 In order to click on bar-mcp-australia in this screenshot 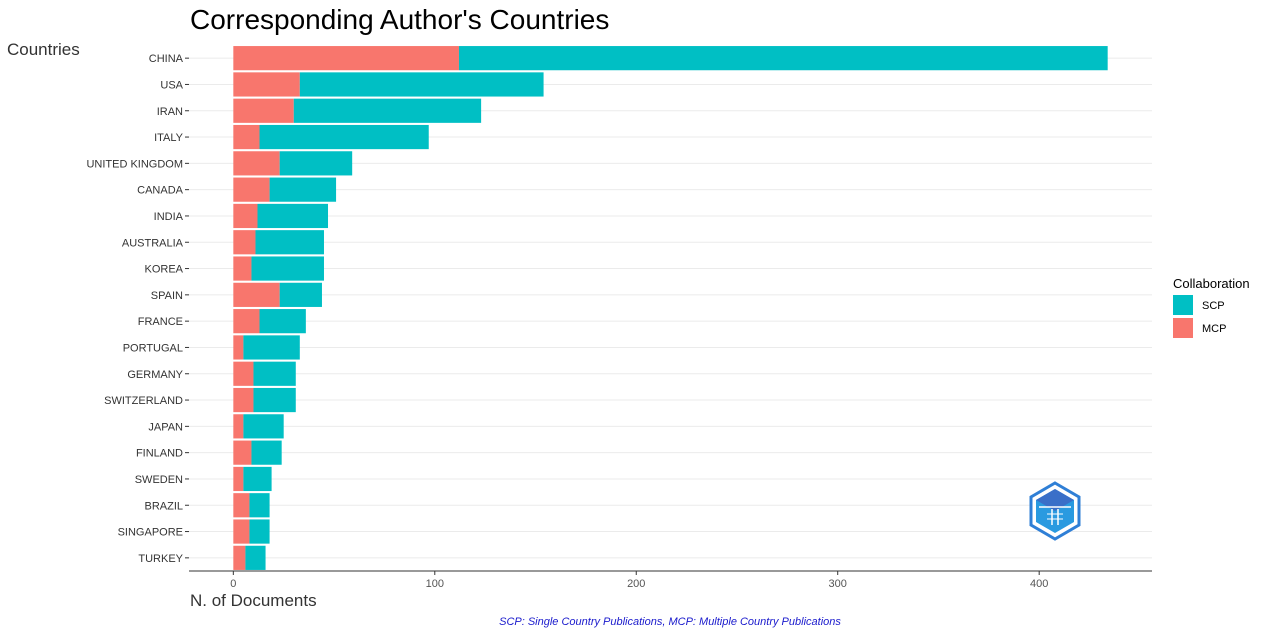, I will do `click(244, 242)`.